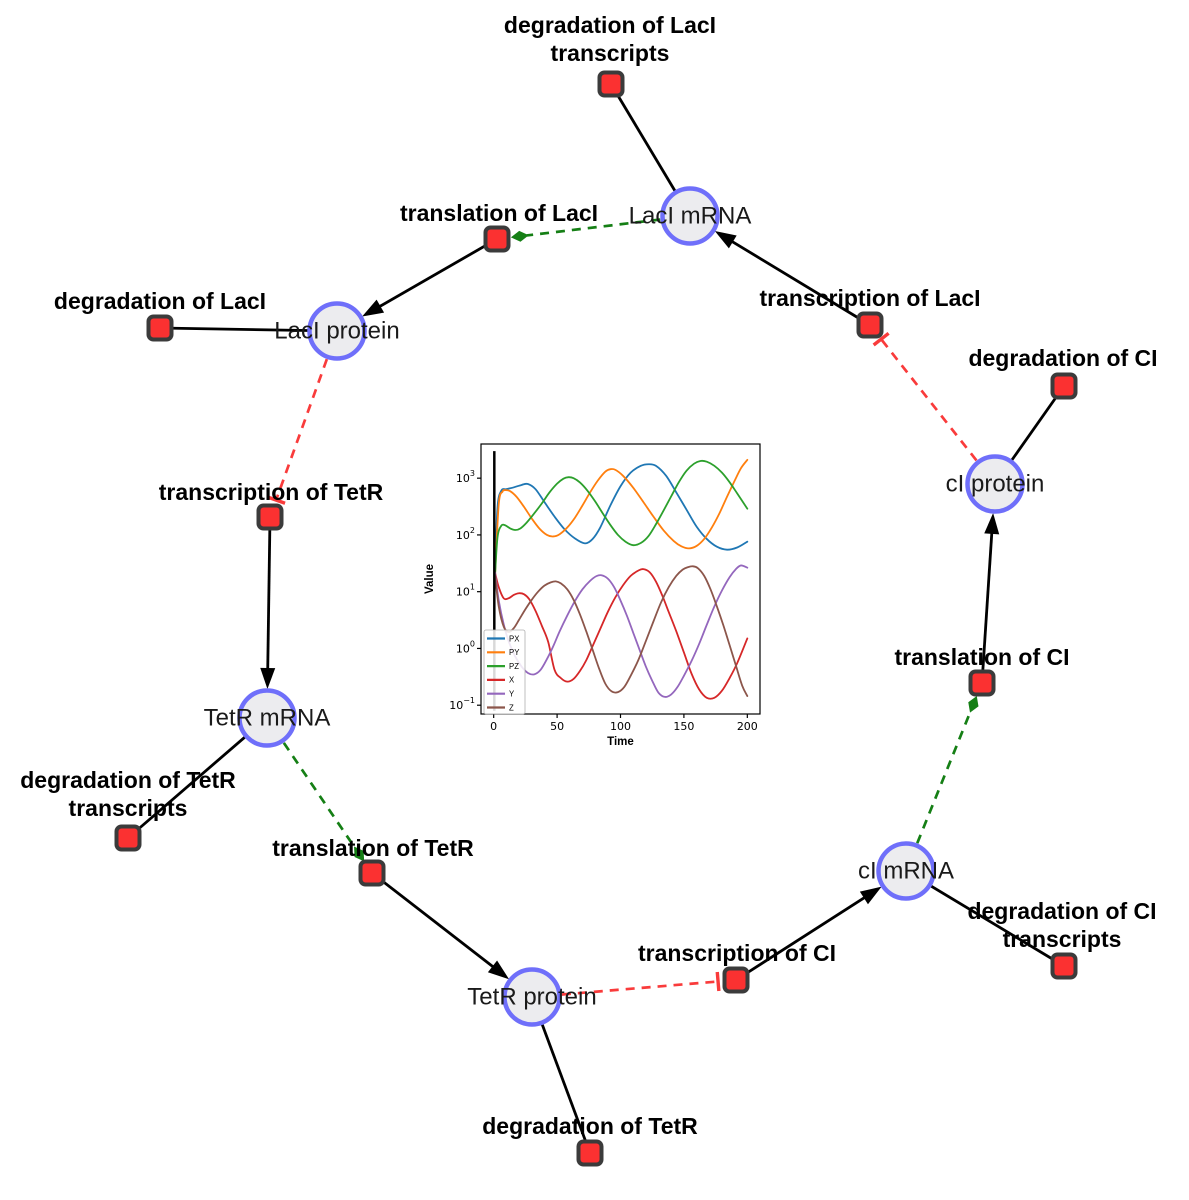 The image size is (1189, 1200). What do you see at coordinates (736, 980) in the screenshot?
I see `reaction-node-transcr-ci` at bounding box center [736, 980].